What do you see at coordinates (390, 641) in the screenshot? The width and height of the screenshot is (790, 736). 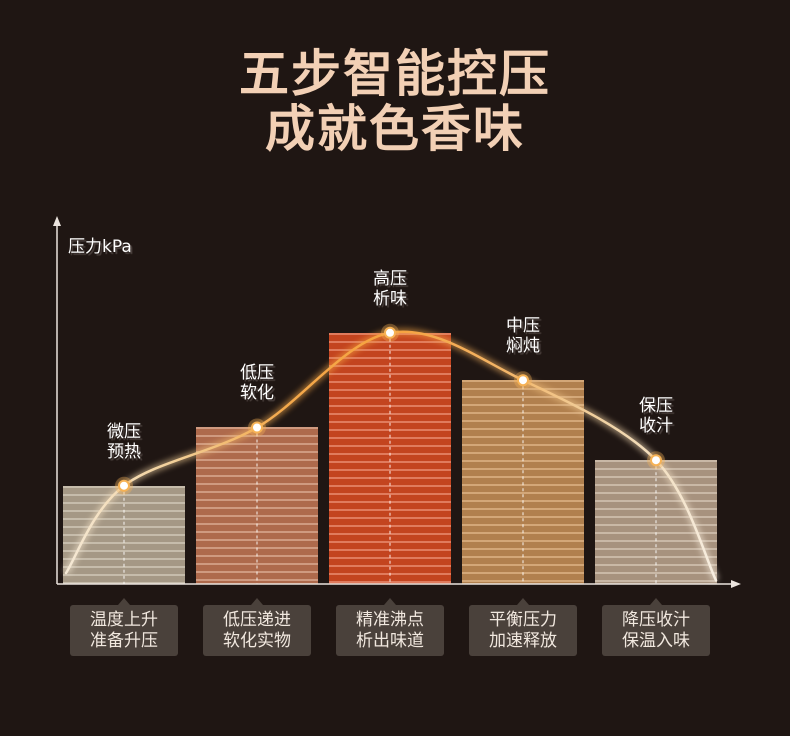 I see `desc-line-2: 析出味道` at bounding box center [390, 641].